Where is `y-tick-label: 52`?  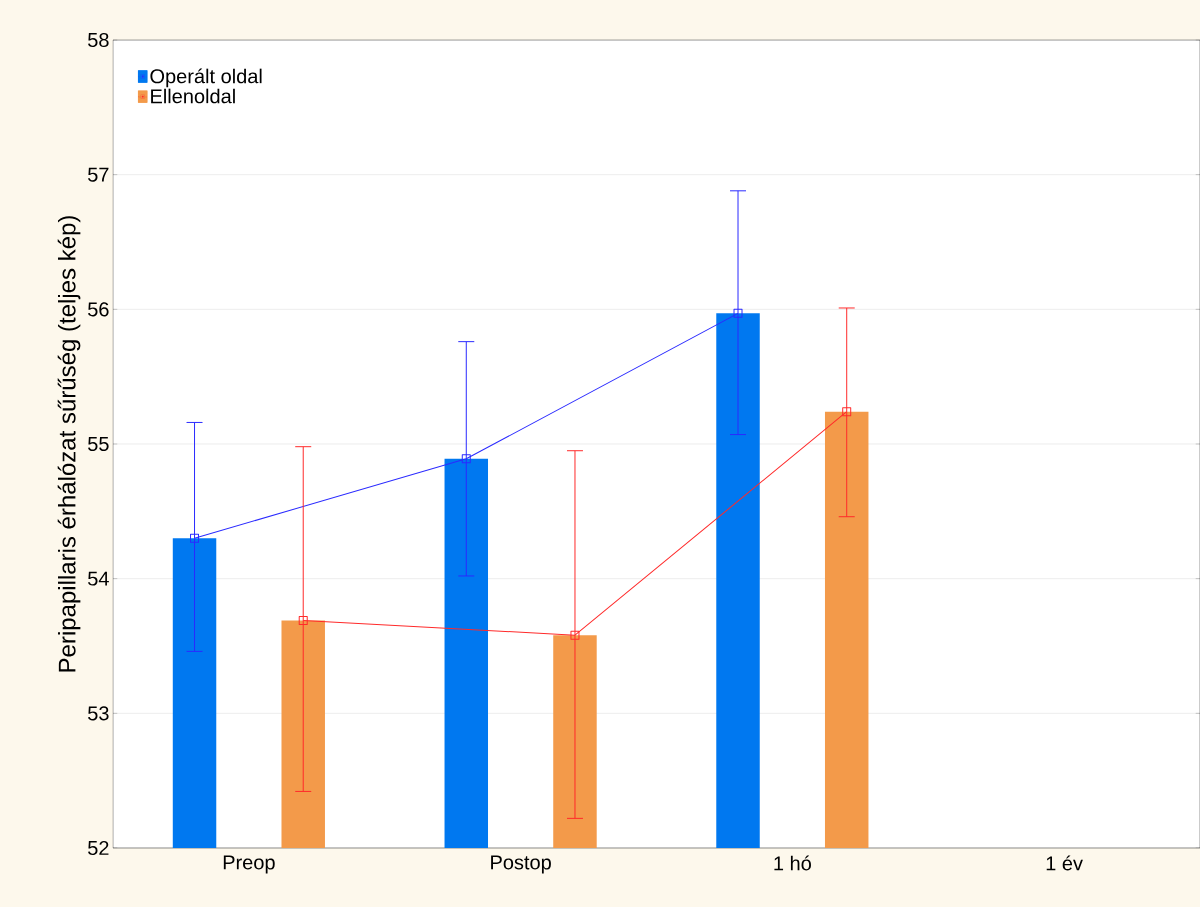 y-tick-label: 52 is located at coordinates (98, 848).